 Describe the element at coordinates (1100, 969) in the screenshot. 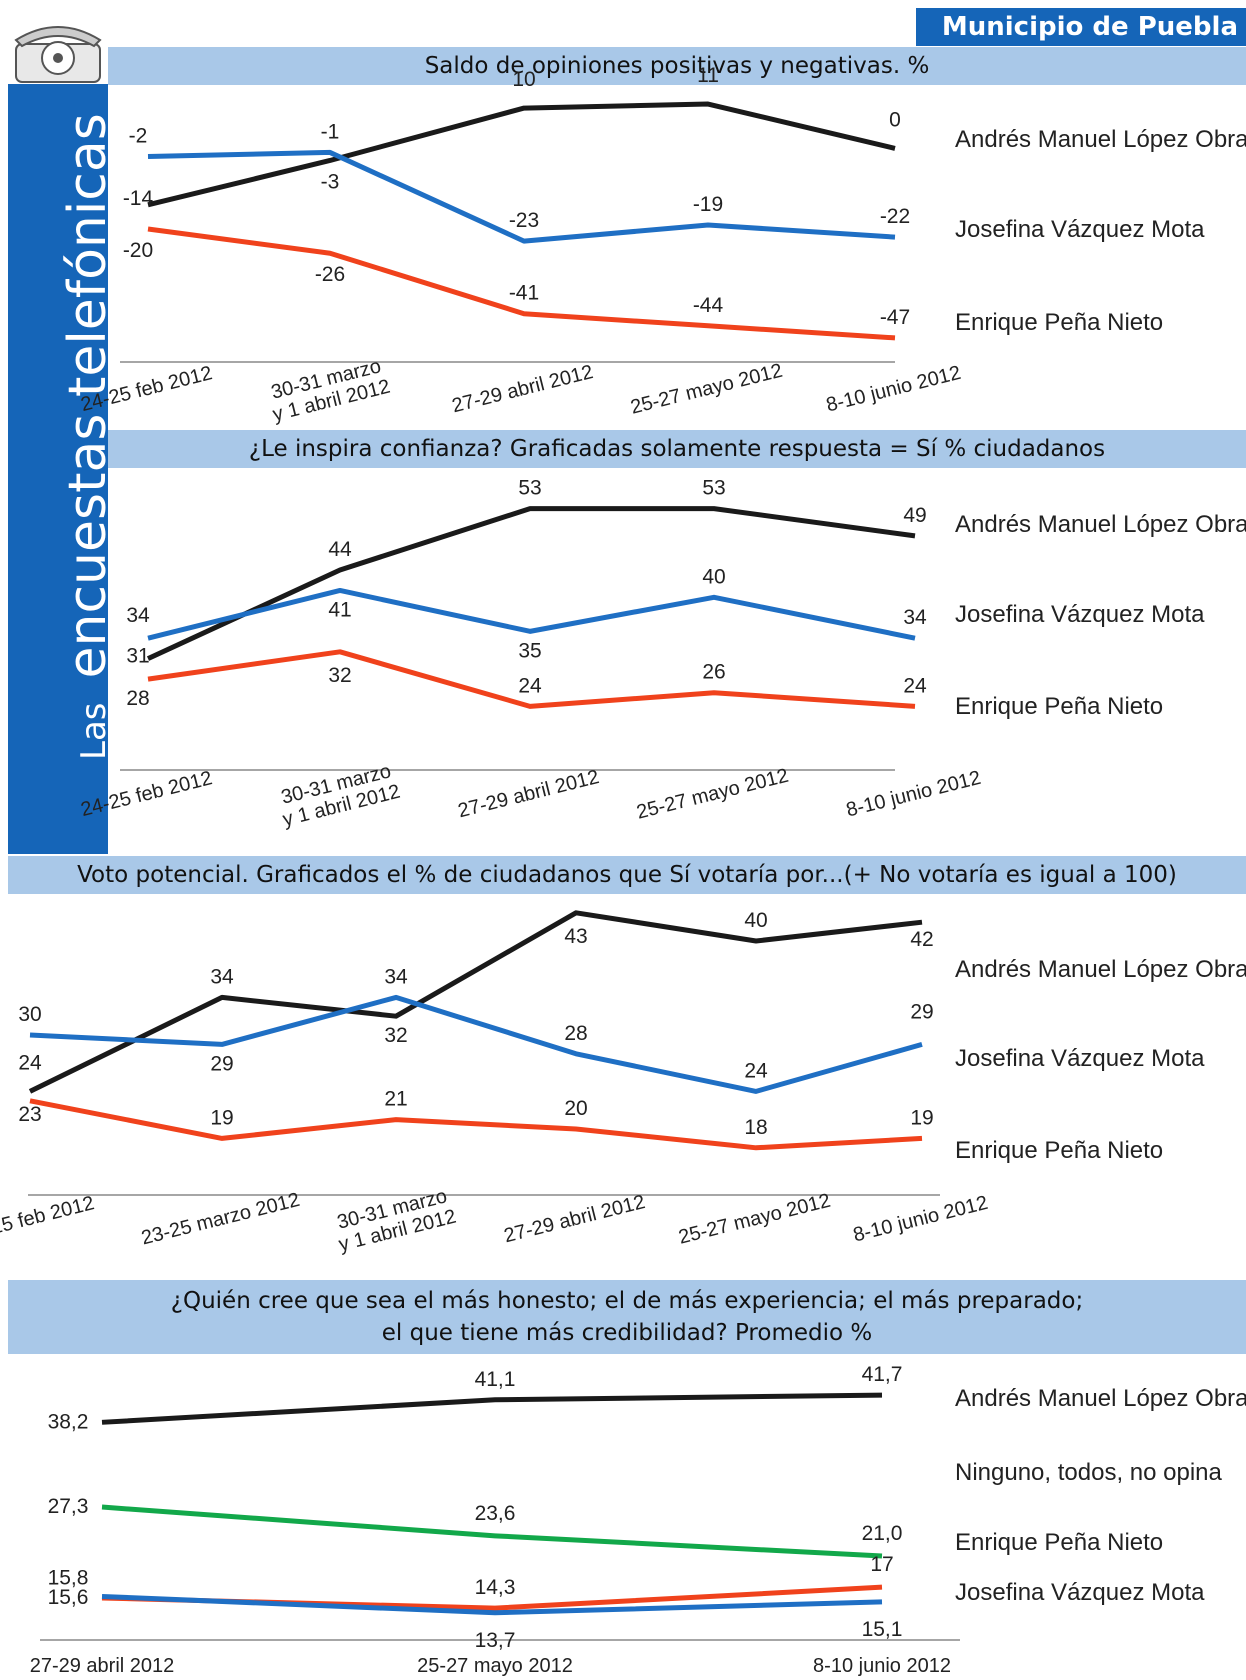

I see `chart3-legend-entry: Andrés Manuel López Obrador` at that location.